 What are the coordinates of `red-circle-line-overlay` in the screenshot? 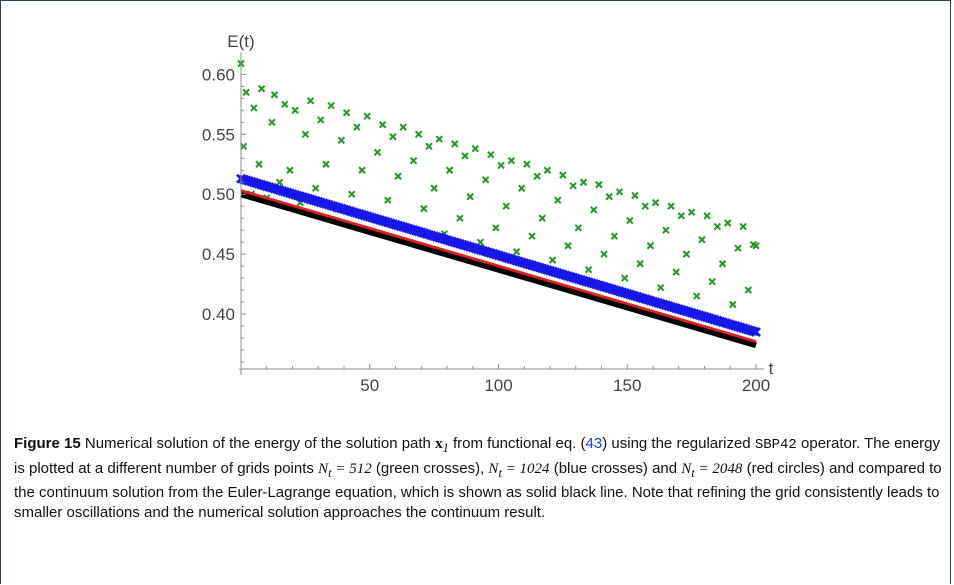 It's located at (498, 266).